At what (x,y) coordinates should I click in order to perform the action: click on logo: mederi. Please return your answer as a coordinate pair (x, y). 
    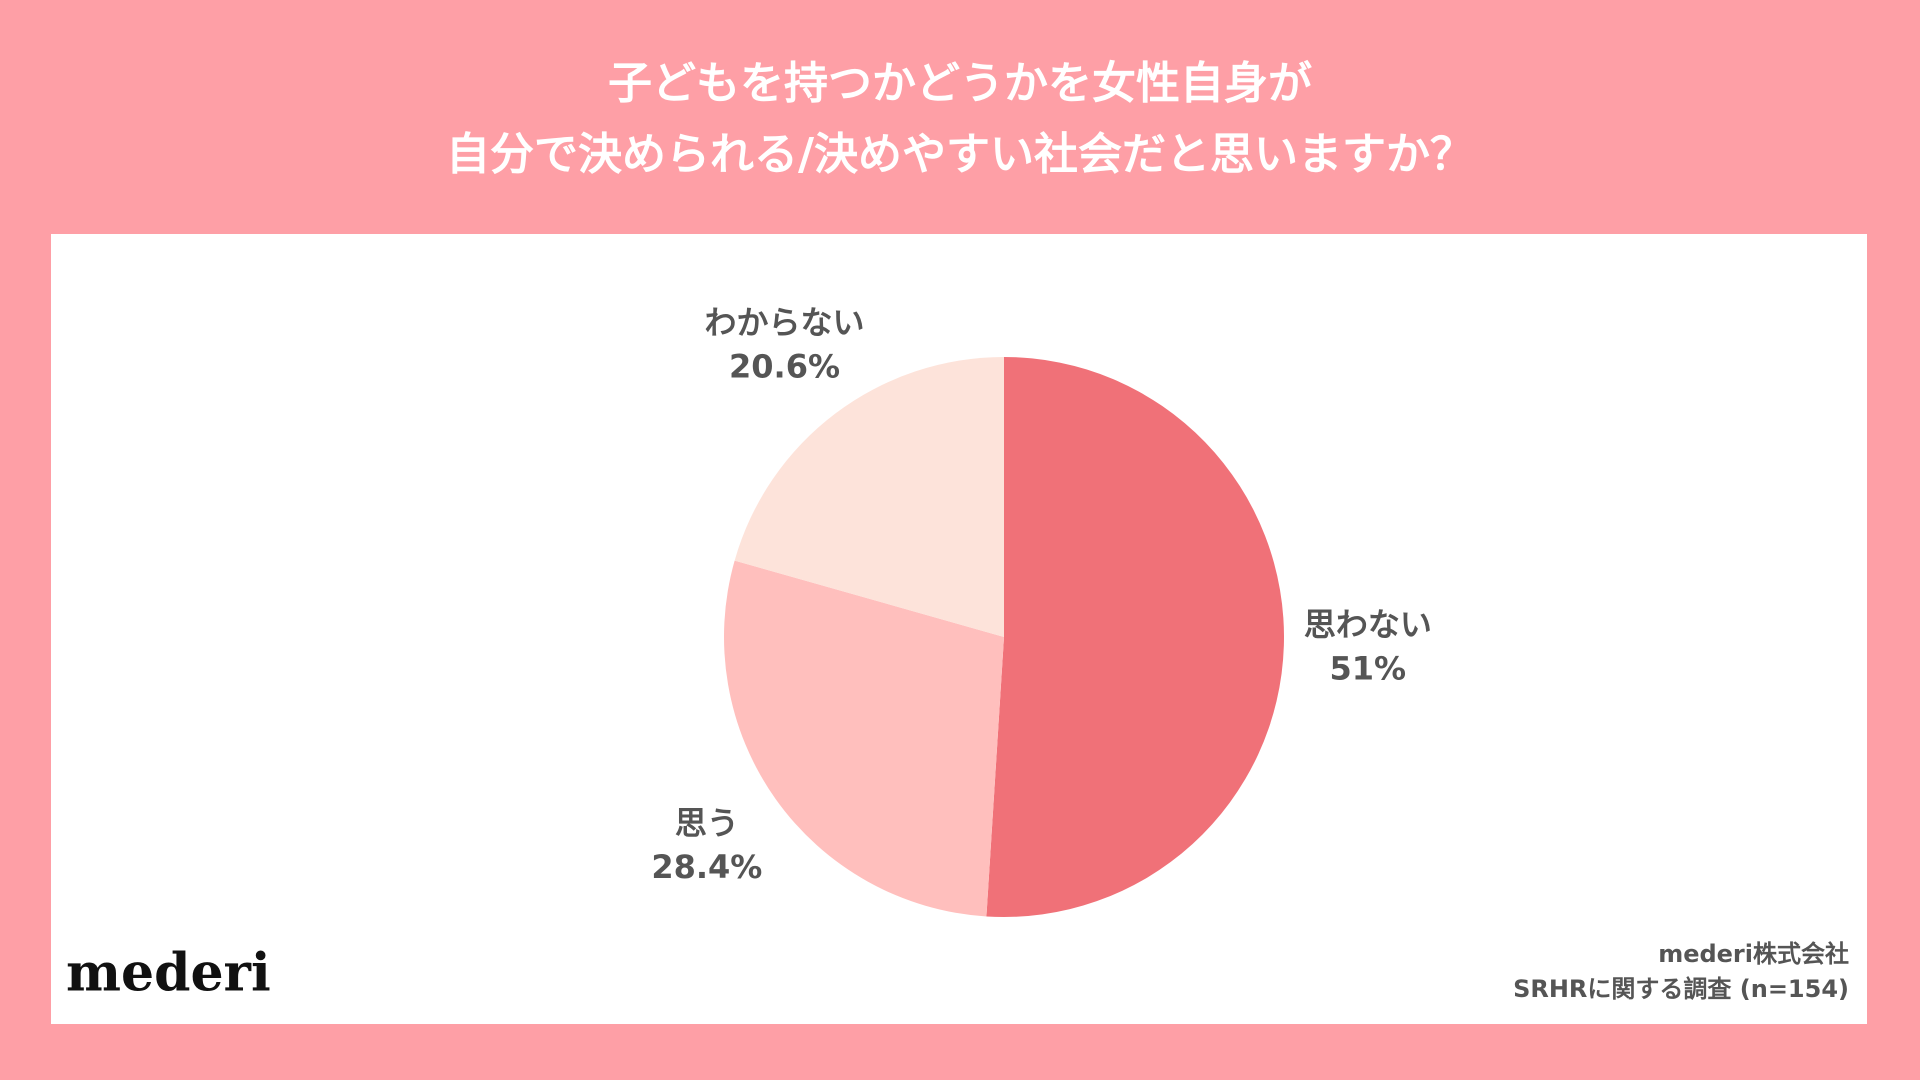
    Looking at the image, I should click on (168, 973).